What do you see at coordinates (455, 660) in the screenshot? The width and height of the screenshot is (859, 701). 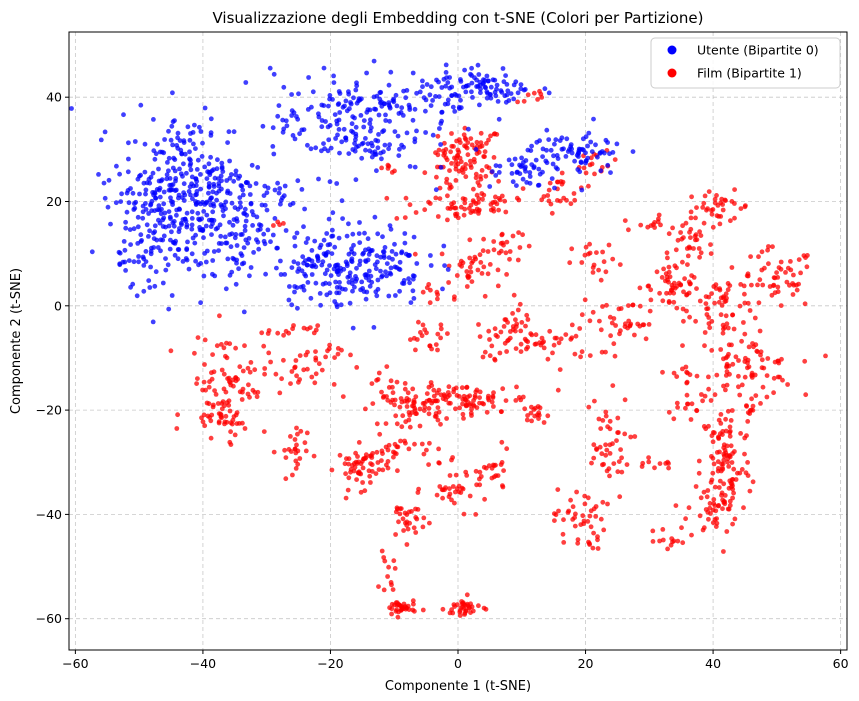 I see `x-axis-ticks: −60 −40 −20 0 20 40 60` at bounding box center [455, 660].